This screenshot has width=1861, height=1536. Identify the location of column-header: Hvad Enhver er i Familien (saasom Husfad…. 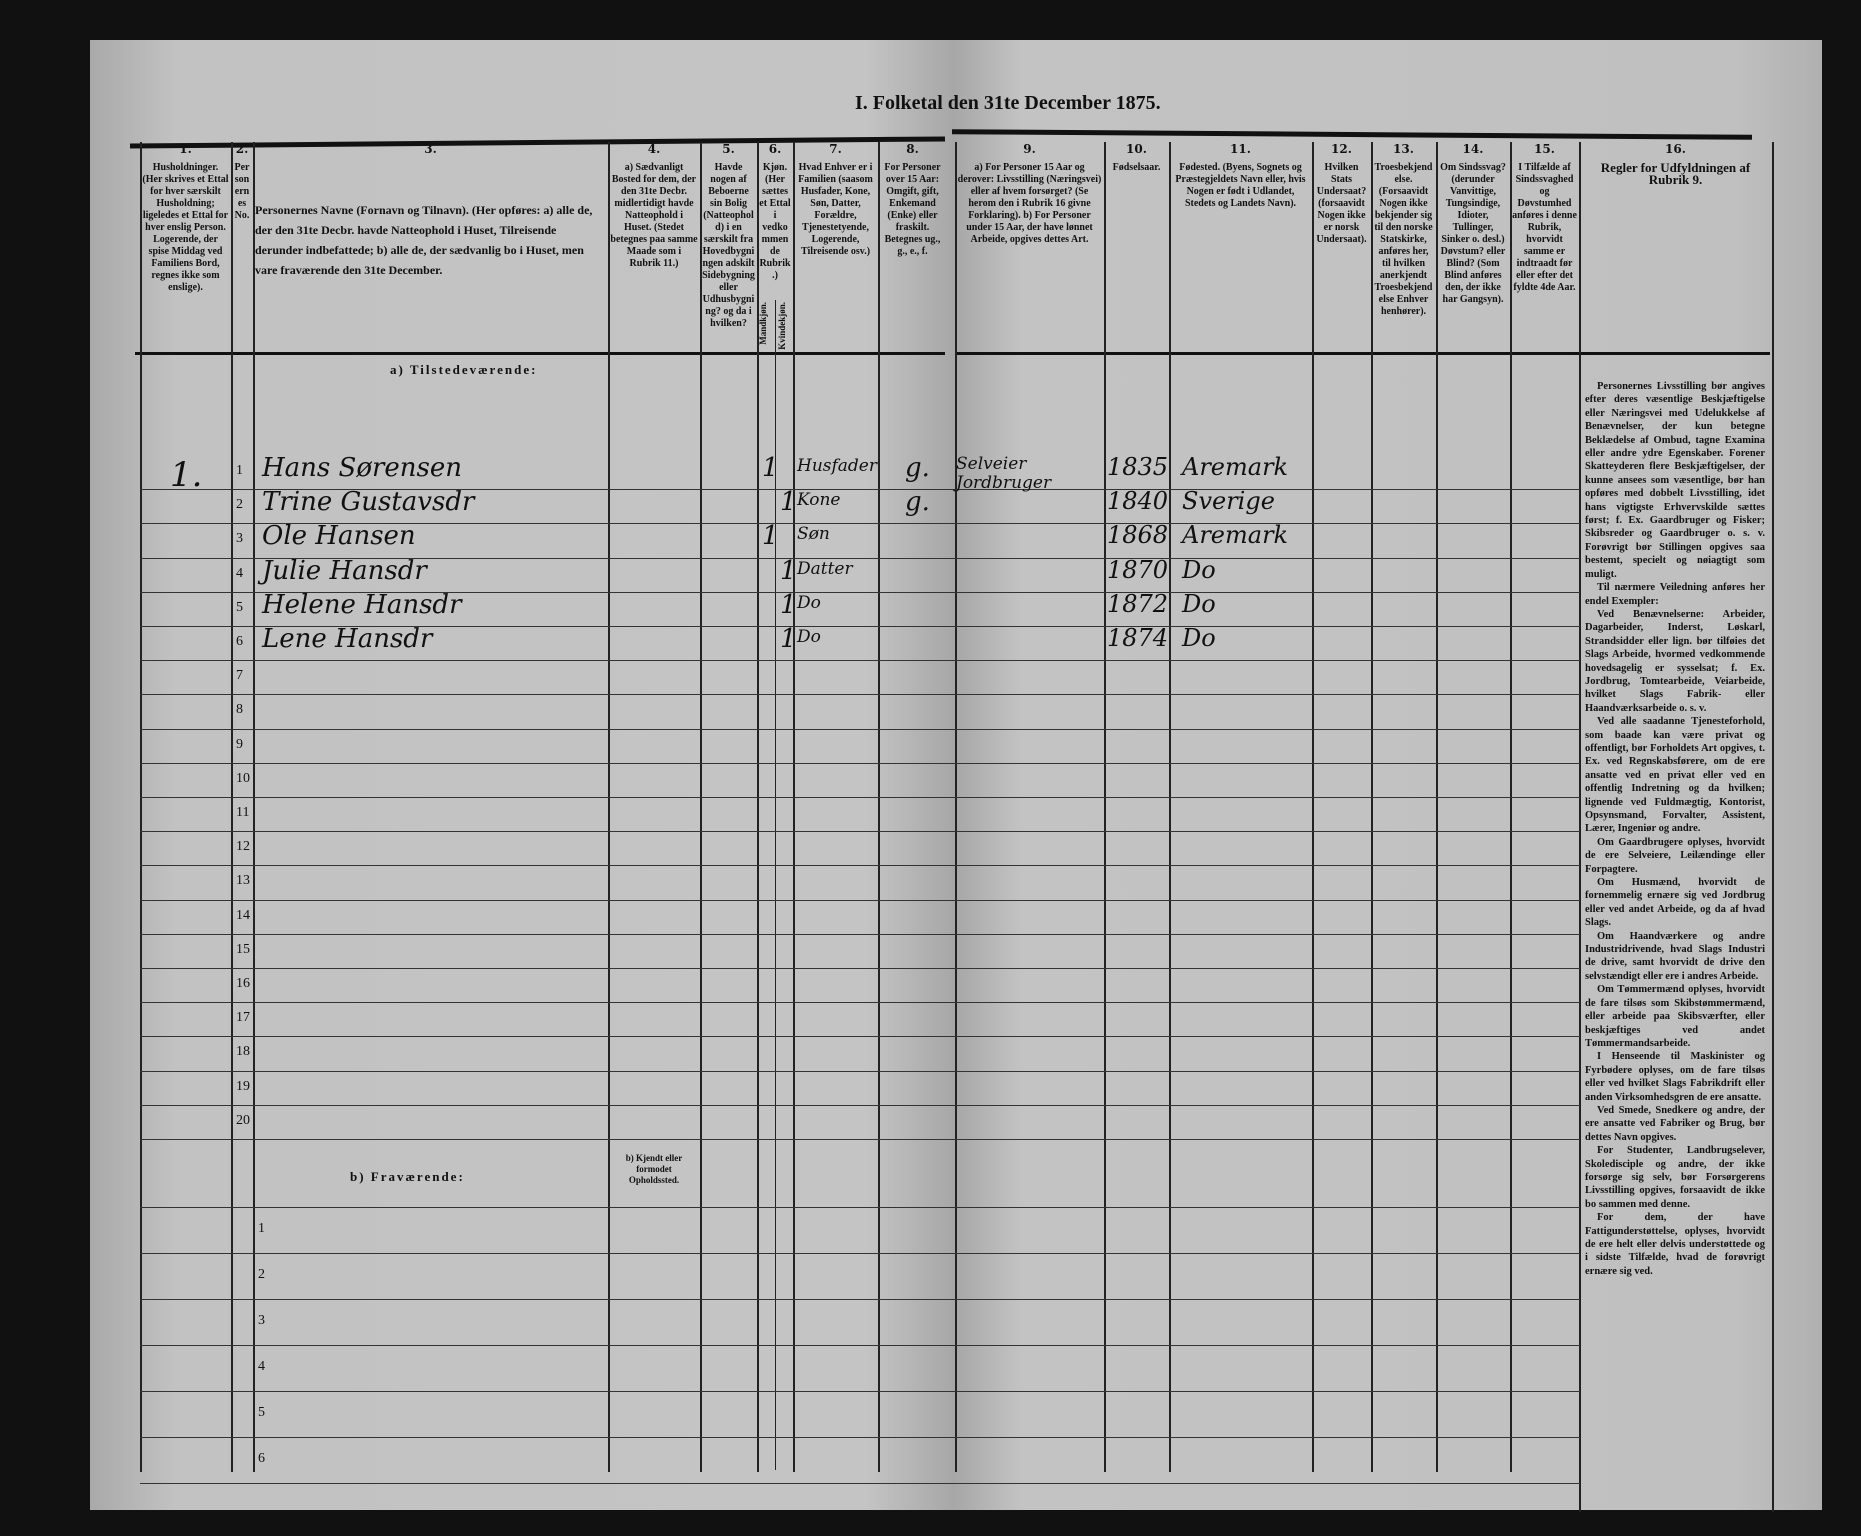
(835, 209).